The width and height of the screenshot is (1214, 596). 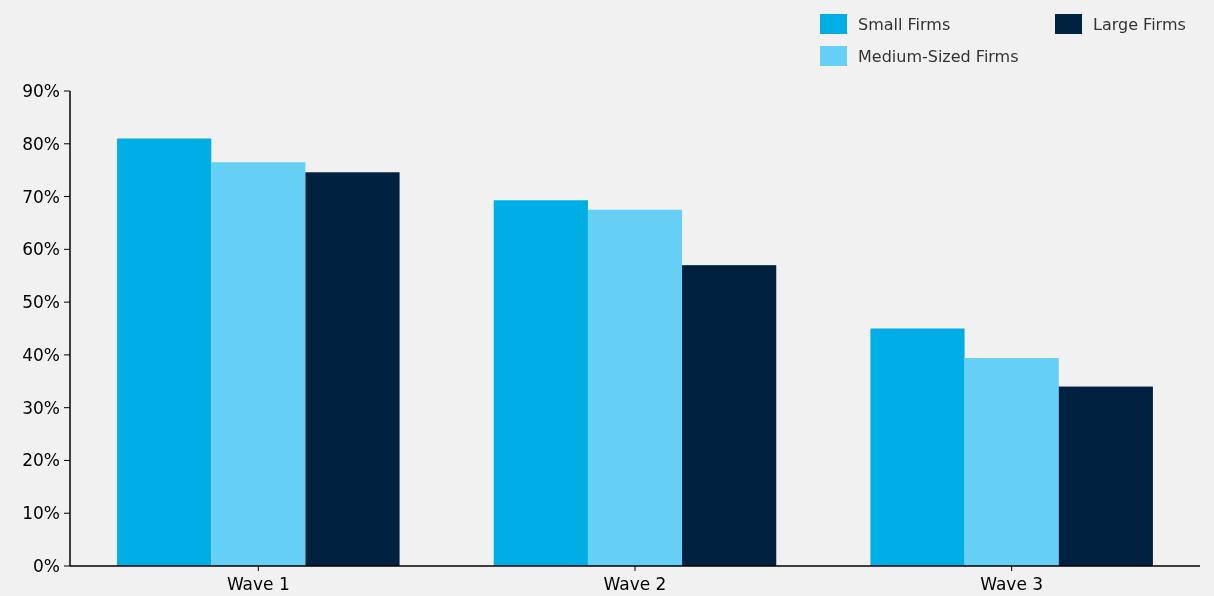 I want to click on legend-label: Small Firms, so click(x=904, y=24).